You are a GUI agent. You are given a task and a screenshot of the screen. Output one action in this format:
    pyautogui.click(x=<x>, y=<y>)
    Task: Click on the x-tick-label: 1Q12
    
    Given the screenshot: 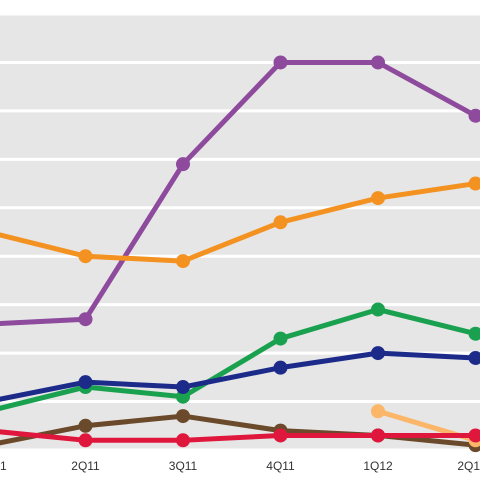 What is the action you would take?
    pyautogui.click(x=378, y=466)
    